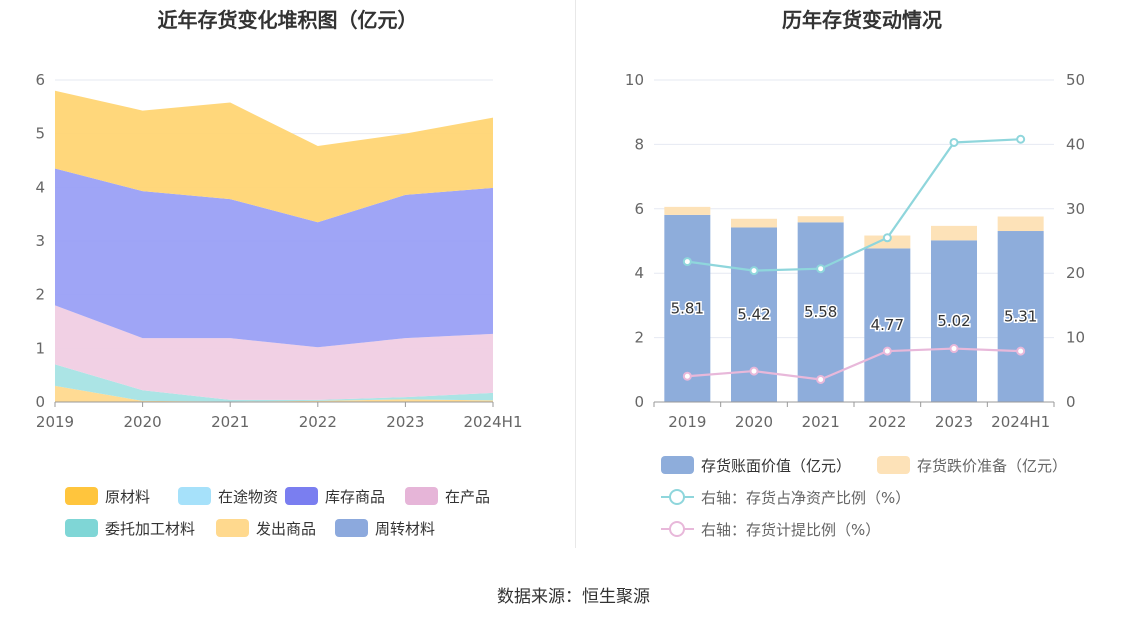  I want to click on legend-label-在途物资: 在途物资, so click(248, 497).